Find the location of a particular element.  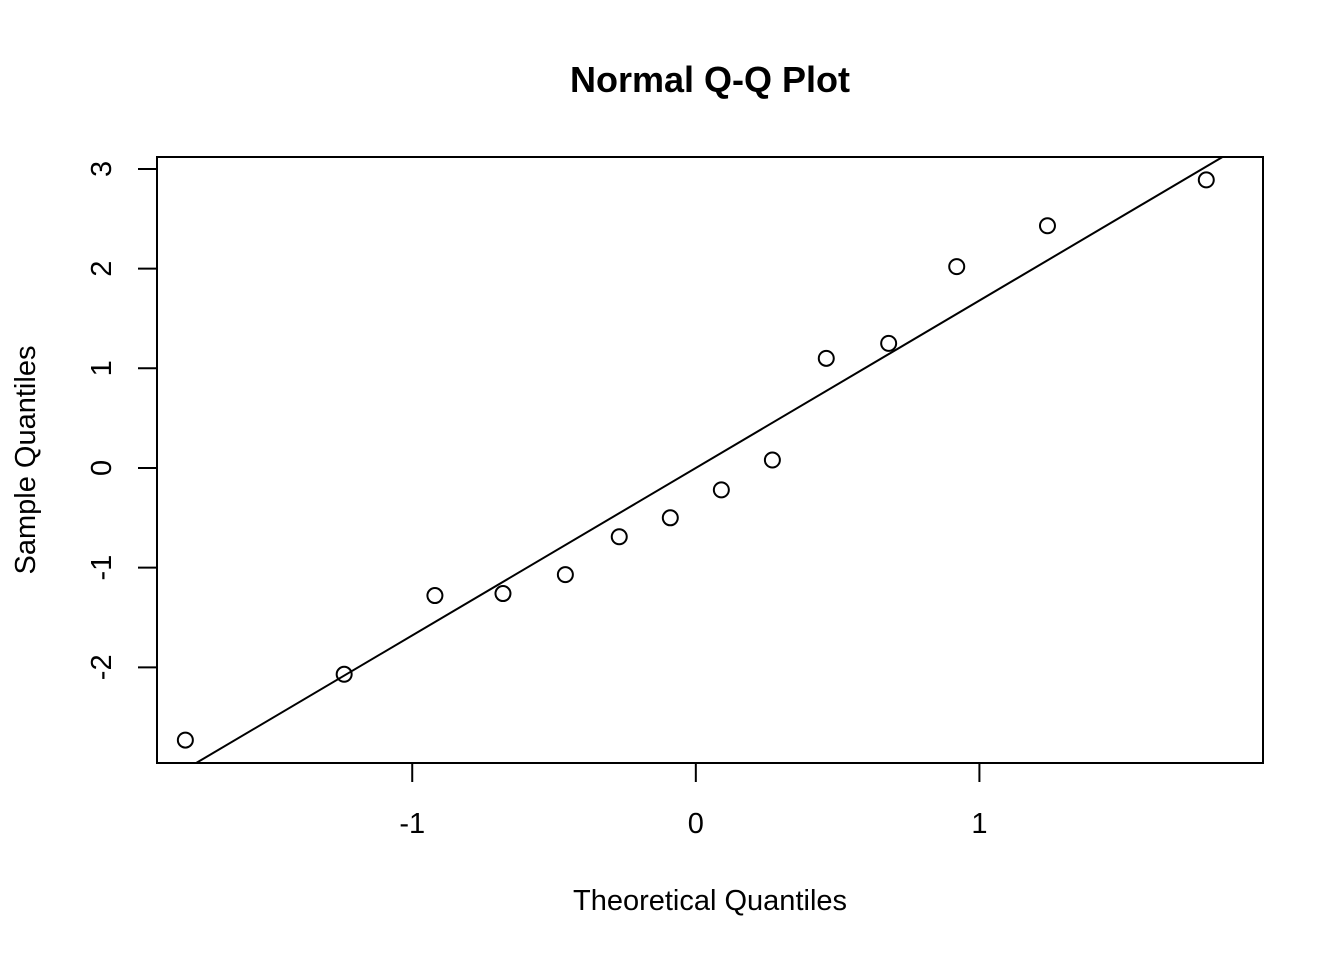

y-tick-label: 2 is located at coordinates (102, 269).